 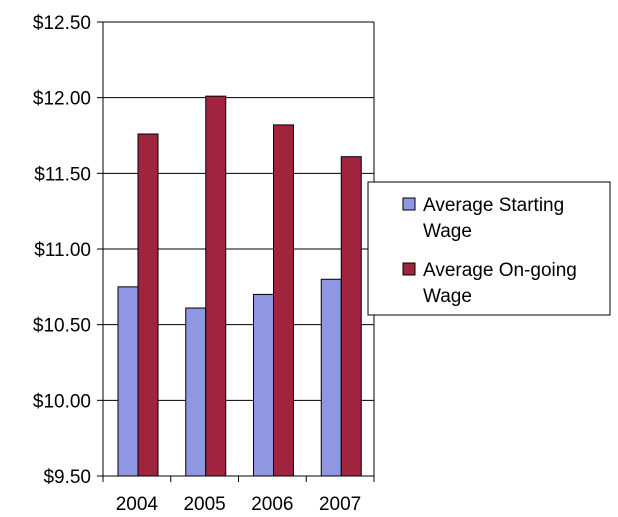 What do you see at coordinates (283, 300) in the screenshot?
I see `bar-ongoing-wage-2006` at bounding box center [283, 300].